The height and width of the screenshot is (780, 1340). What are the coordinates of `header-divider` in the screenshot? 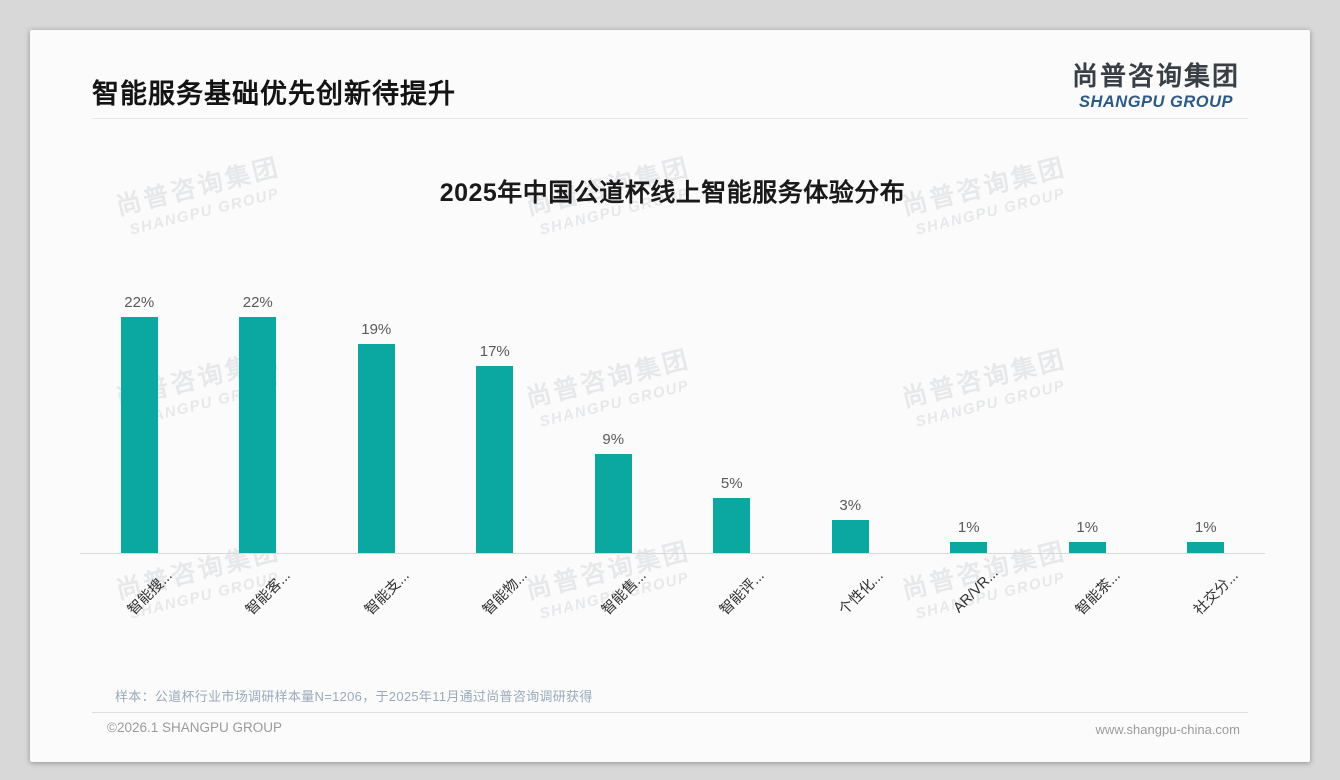 It's located at (670, 118).